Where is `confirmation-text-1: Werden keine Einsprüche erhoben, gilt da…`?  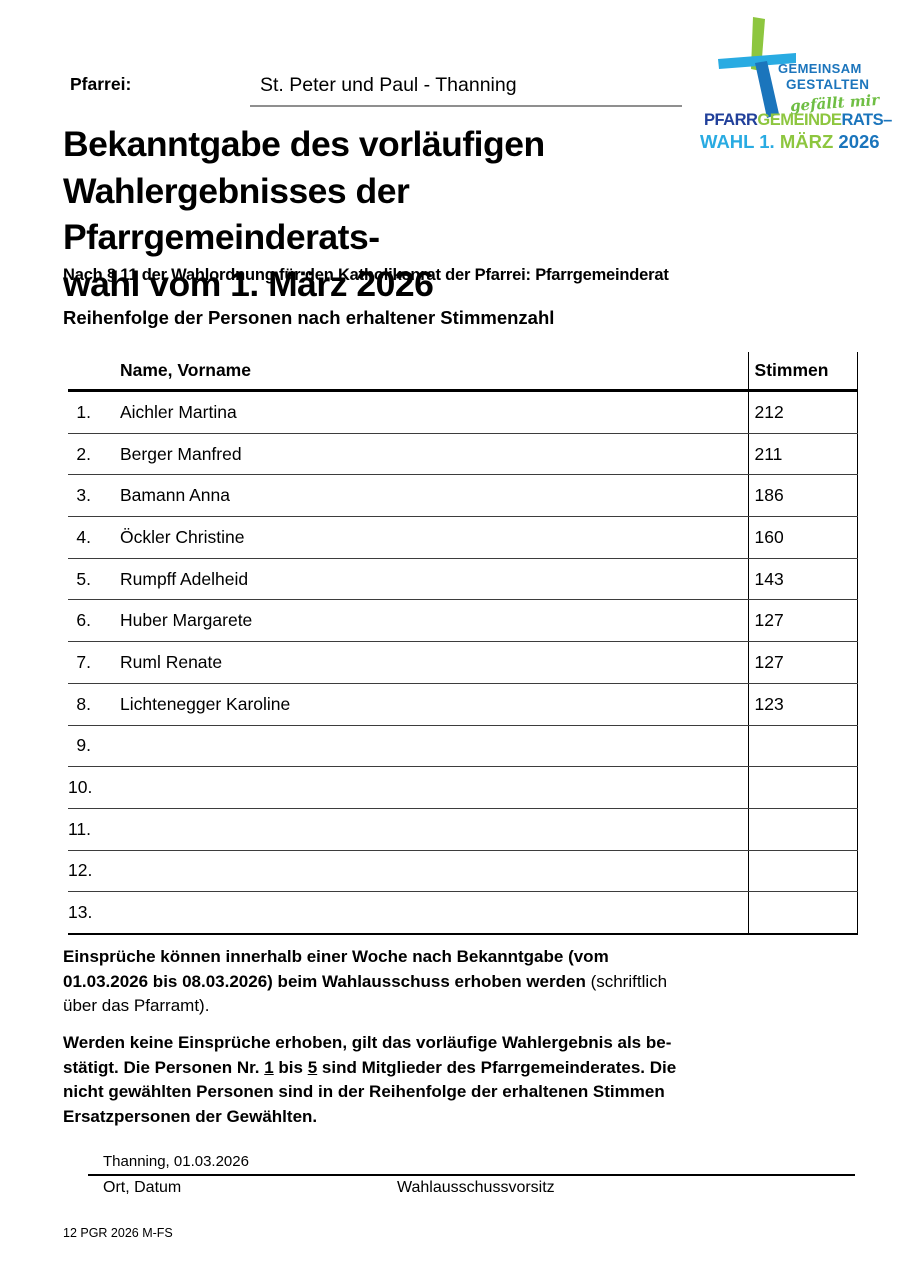
confirmation-text-1: Werden keine Einsprüche erhoben, gilt da… is located at coordinates (367, 1055).